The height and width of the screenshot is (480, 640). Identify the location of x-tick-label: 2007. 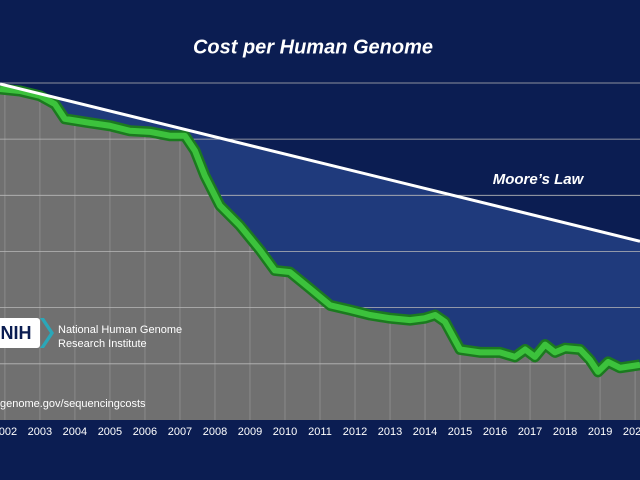
(180, 432).